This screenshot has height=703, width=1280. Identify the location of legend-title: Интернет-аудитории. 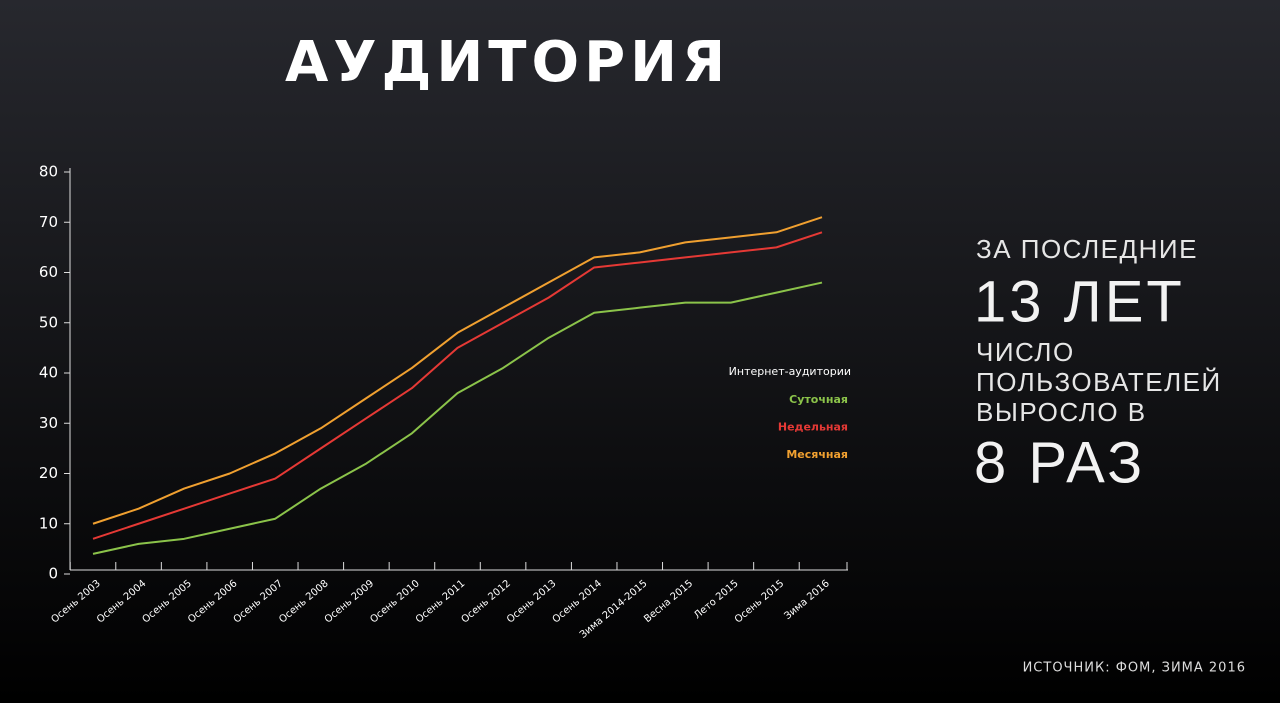
(790, 371).